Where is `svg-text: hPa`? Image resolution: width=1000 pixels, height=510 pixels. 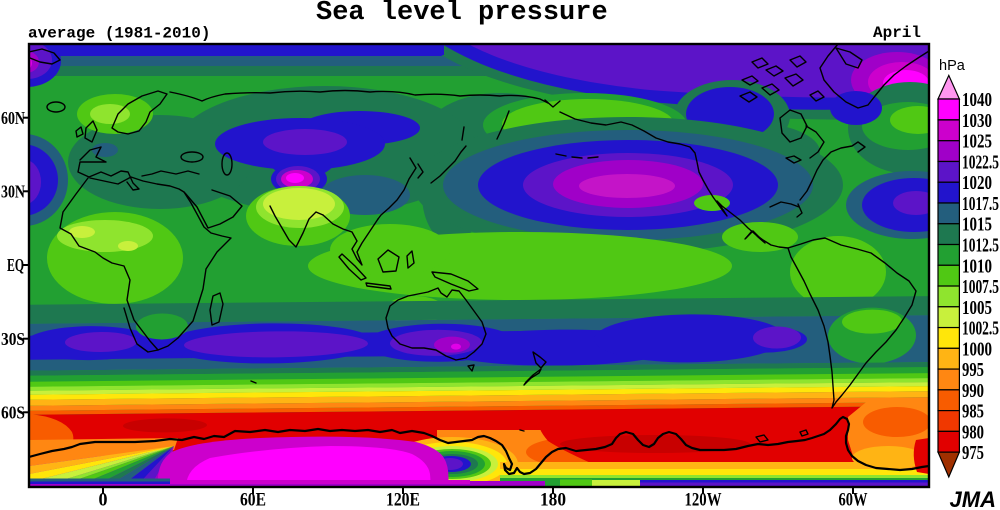 svg-text: hPa is located at coordinates (952, 66).